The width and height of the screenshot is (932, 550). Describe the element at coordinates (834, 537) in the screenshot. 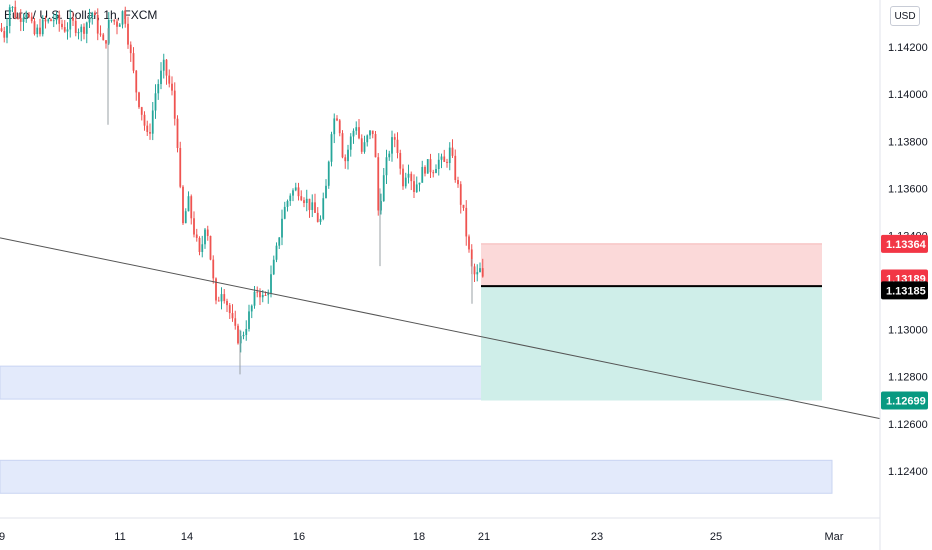

I see `x-tick-label: Mar` at that location.